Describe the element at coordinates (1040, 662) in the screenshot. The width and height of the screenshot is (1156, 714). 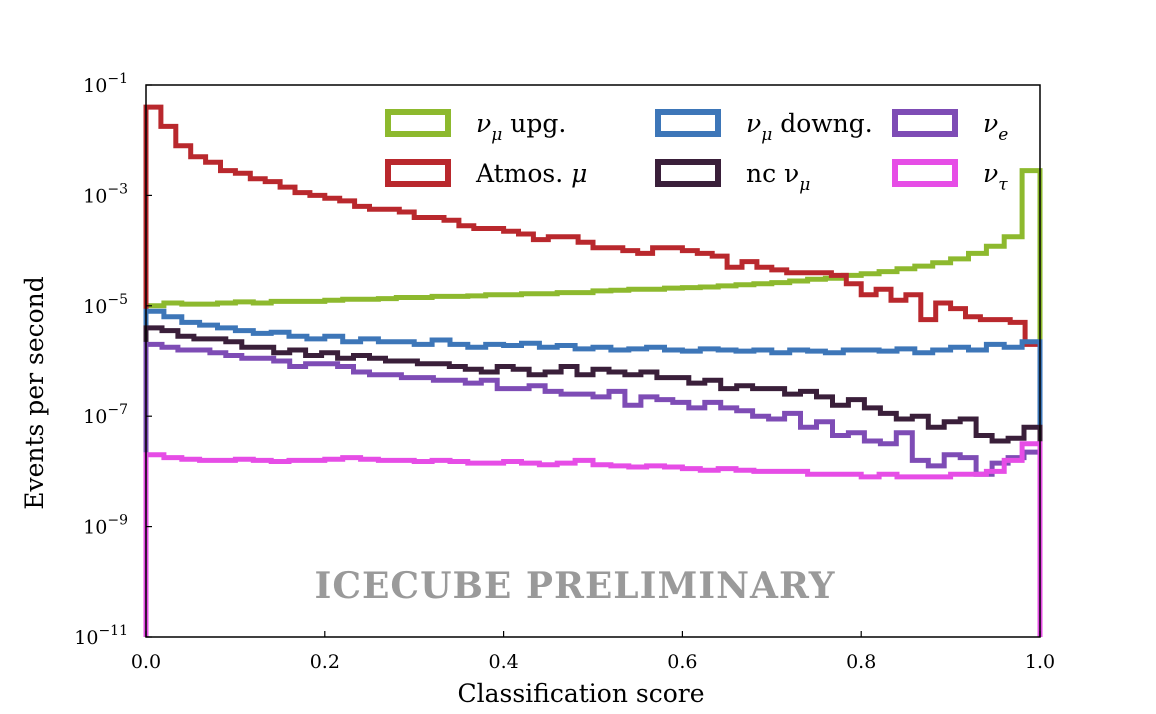
I see `x-tick-label: 1.0` at that location.